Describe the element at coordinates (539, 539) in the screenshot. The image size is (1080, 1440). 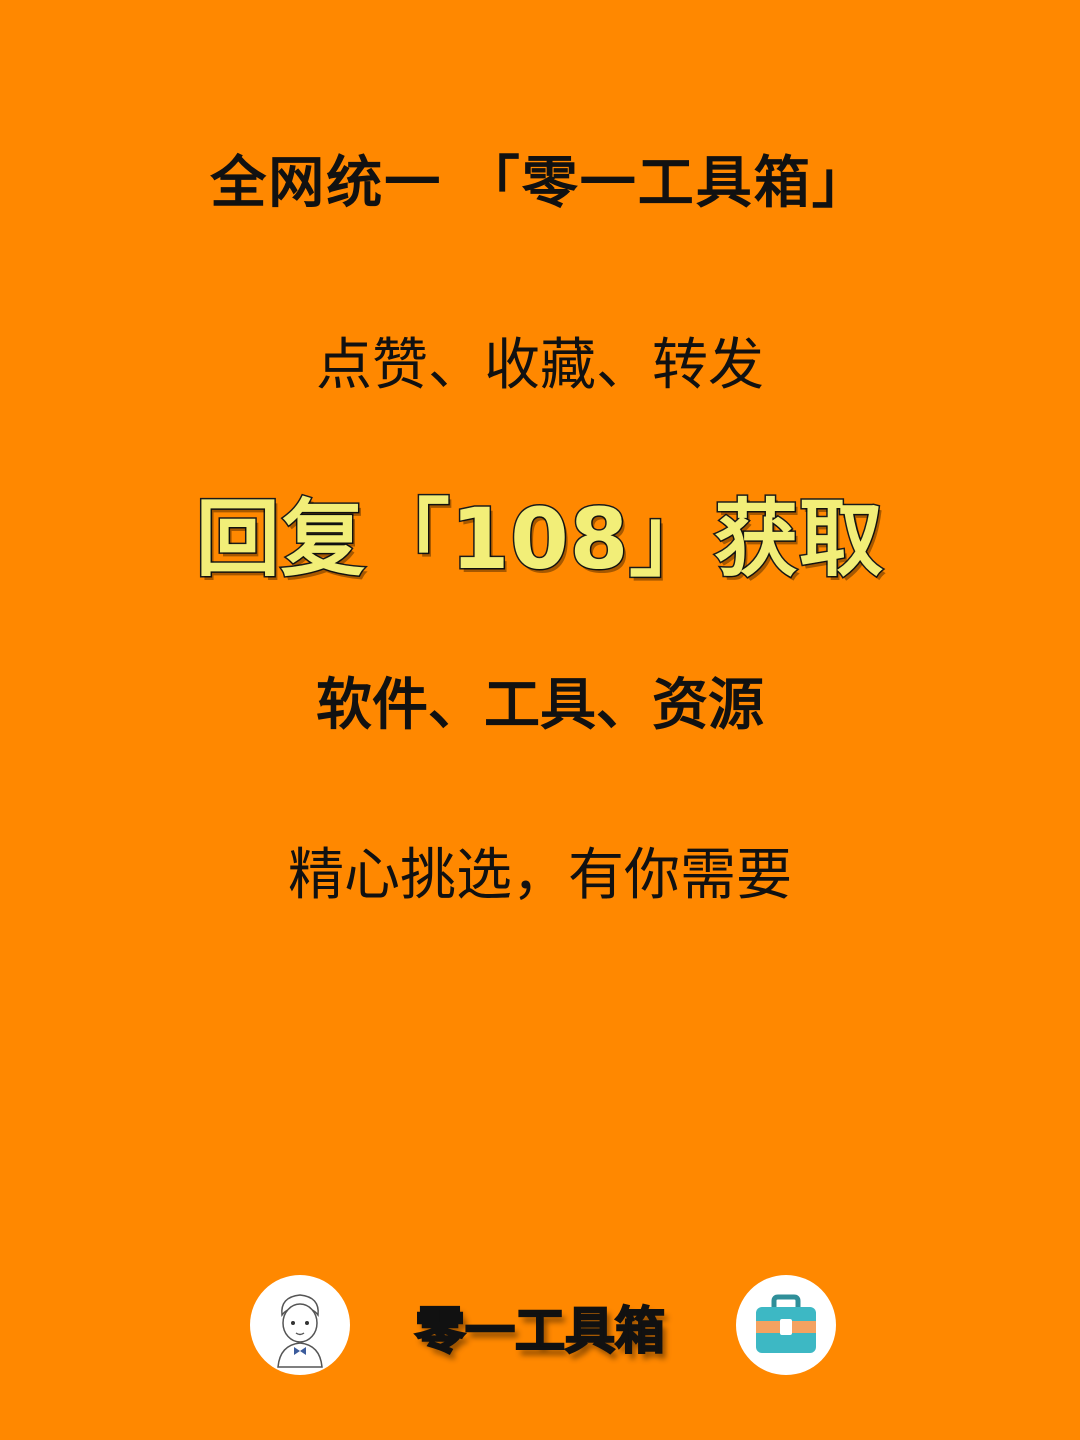
I see `cta-text: 回复「108」获取` at that location.